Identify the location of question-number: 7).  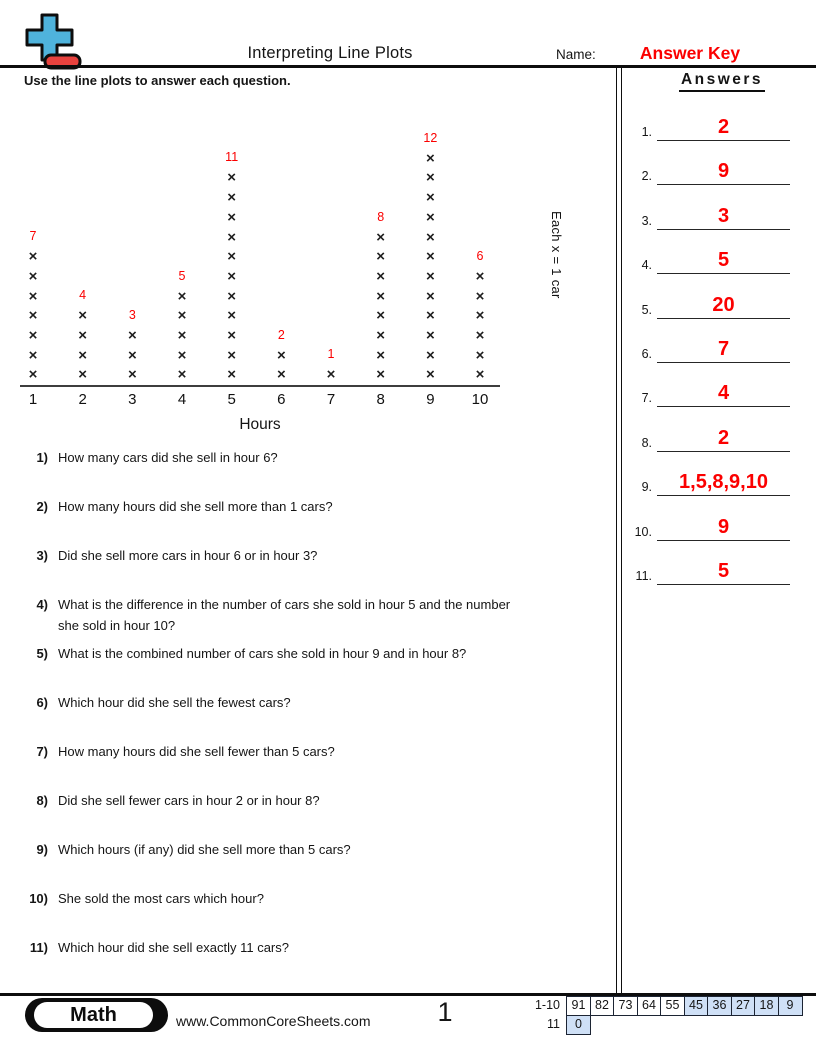
(42, 751).